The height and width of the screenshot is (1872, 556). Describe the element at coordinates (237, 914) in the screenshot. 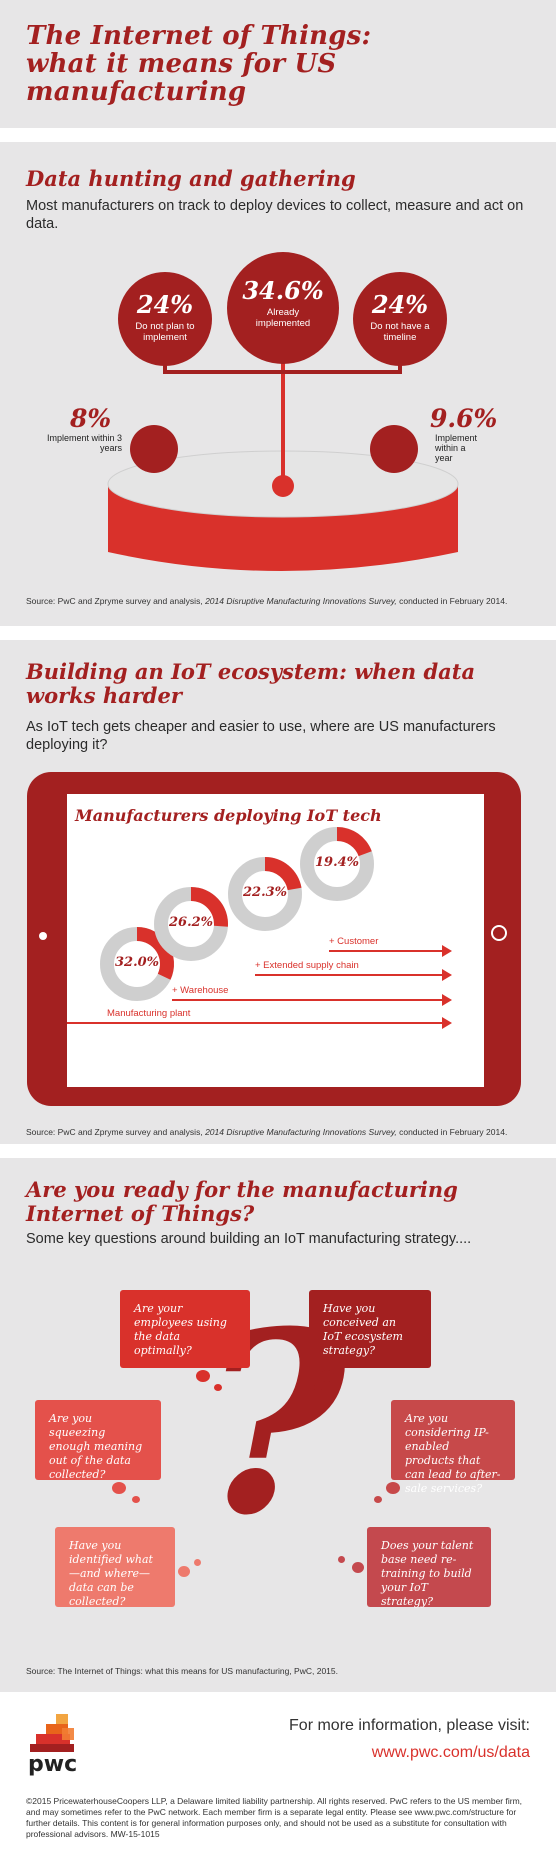

I see `donut-chart` at that location.